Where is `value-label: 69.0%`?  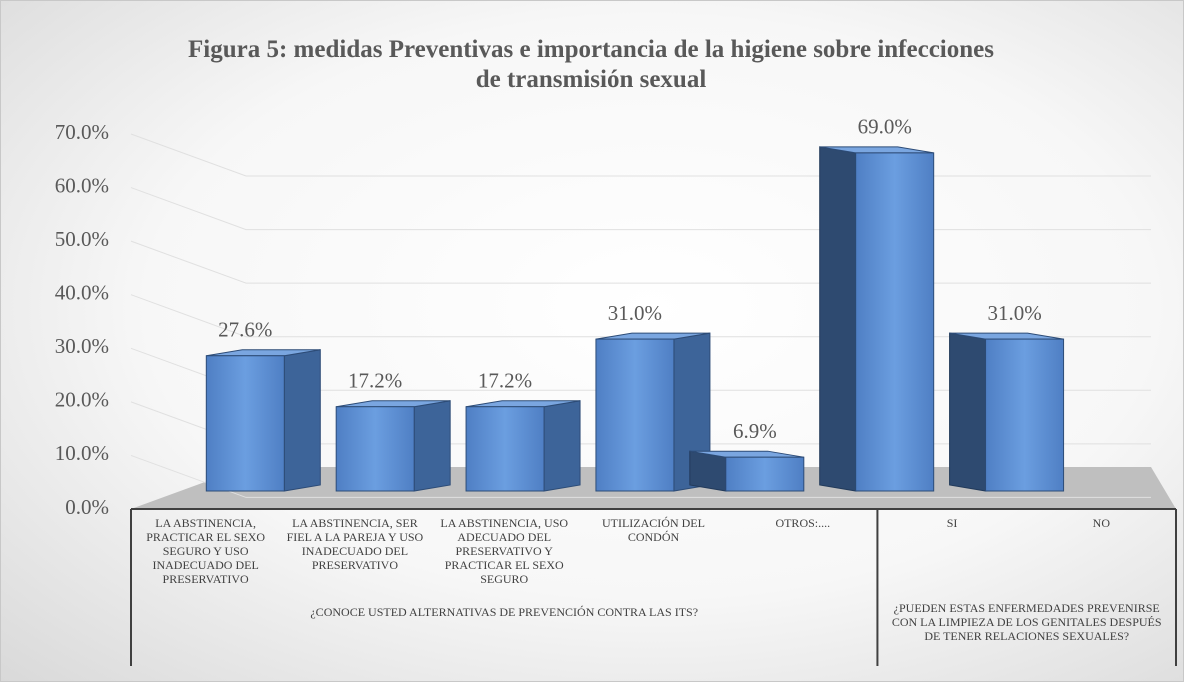 value-label: 69.0% is located at coordinates (885, 127).